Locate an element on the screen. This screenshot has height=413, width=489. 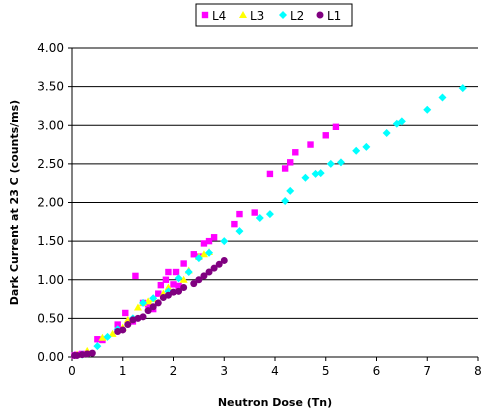
y-tick-label: 3.00 is located at coordinates (50, 125).